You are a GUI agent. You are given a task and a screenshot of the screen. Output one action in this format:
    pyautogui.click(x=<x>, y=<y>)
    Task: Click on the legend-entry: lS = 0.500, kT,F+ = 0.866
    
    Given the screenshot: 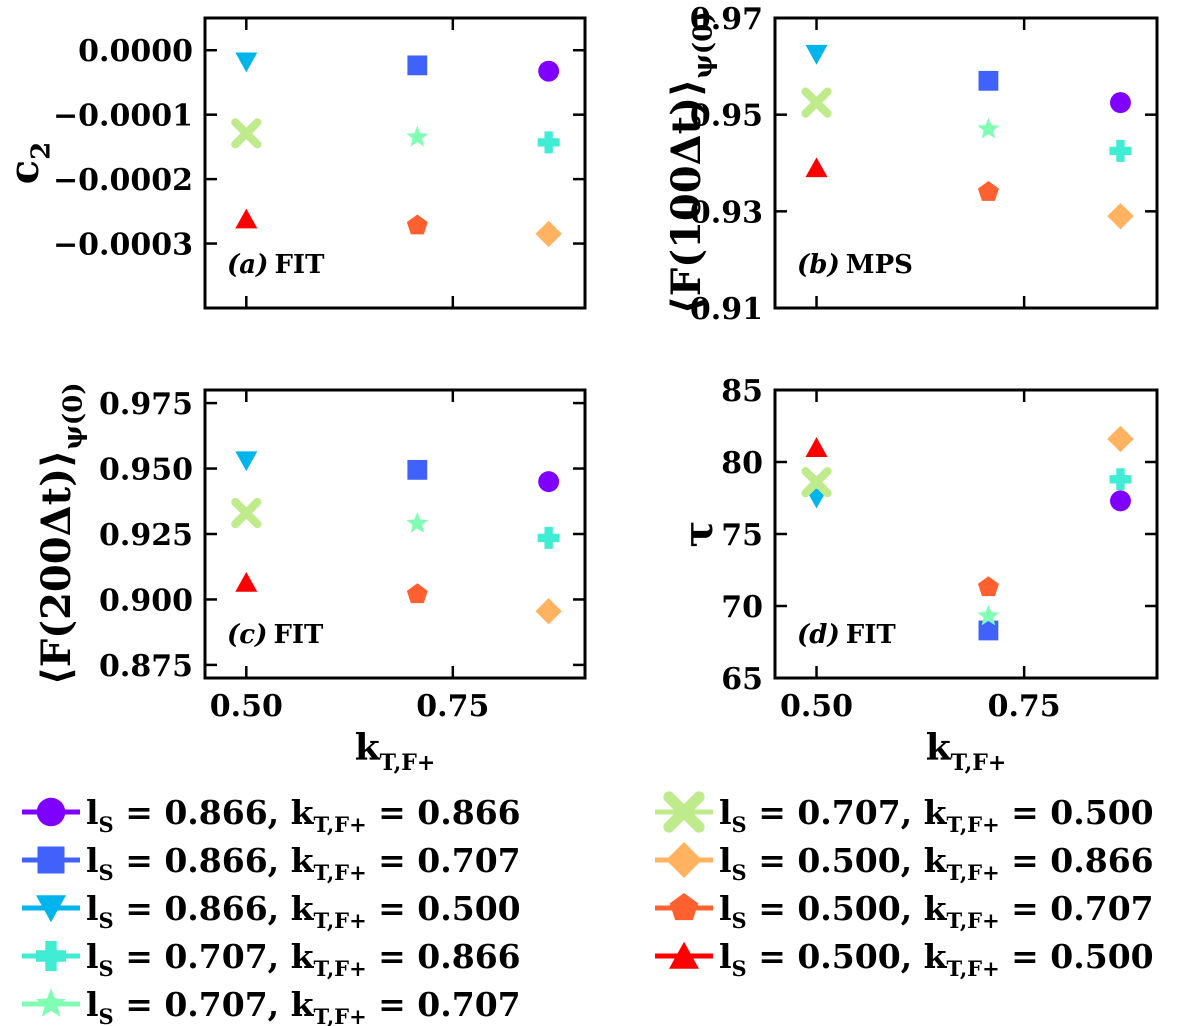 What is the action you would take?
    pyautogui.click(x=904, y=863)
    